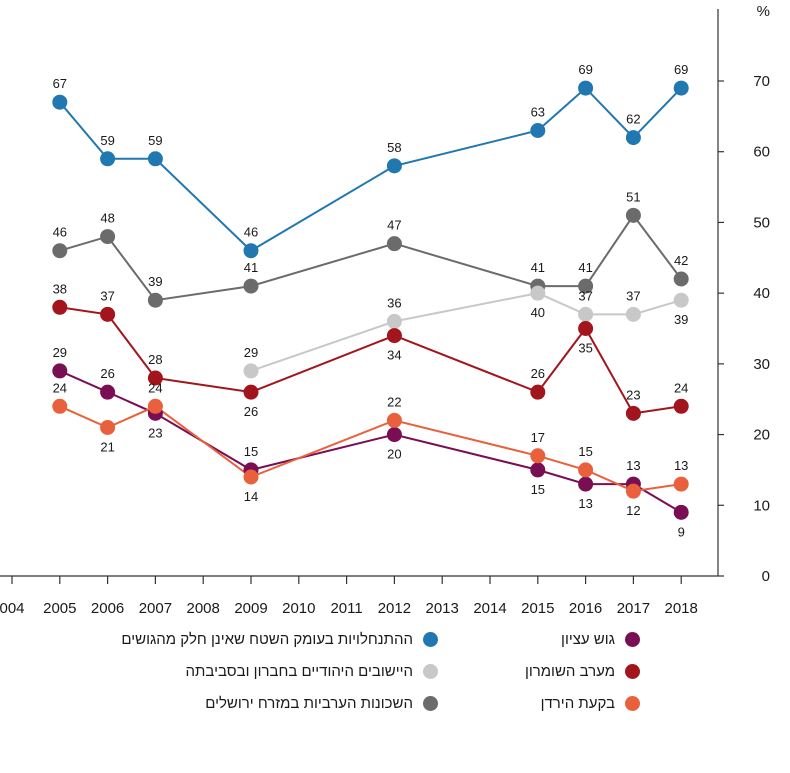 The height and width of the screenshot is (773, 790). Describe the element at coordinates (12, 608) in the screenshot. I see `x-tick-label: 004` at that location.